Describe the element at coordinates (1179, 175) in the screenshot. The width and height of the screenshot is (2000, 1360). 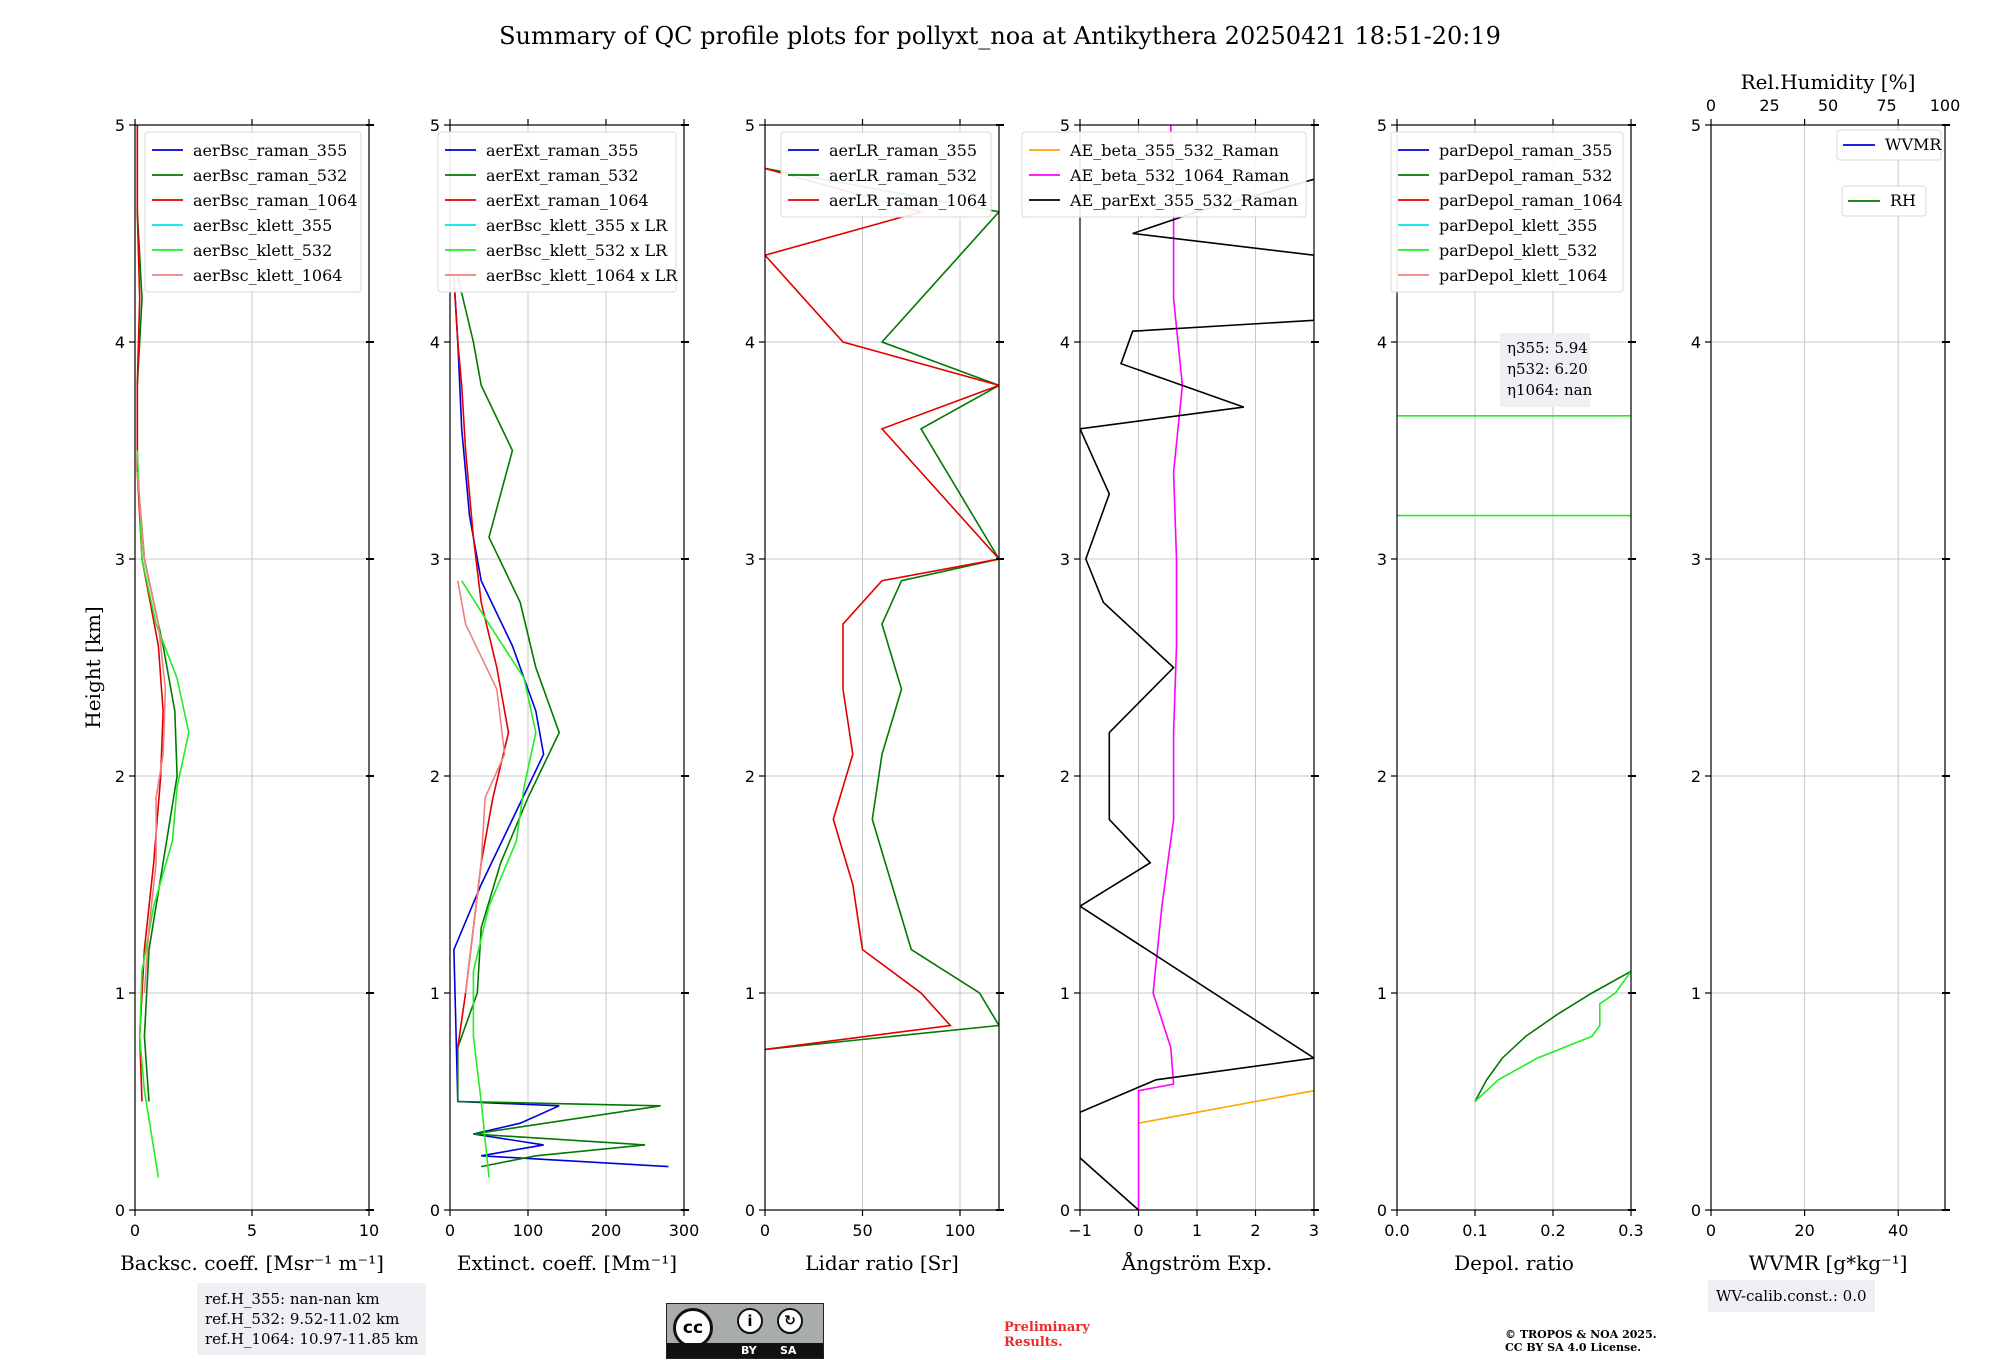
I see `legend-label: AE_beta_532_1064_Raman` at that location.